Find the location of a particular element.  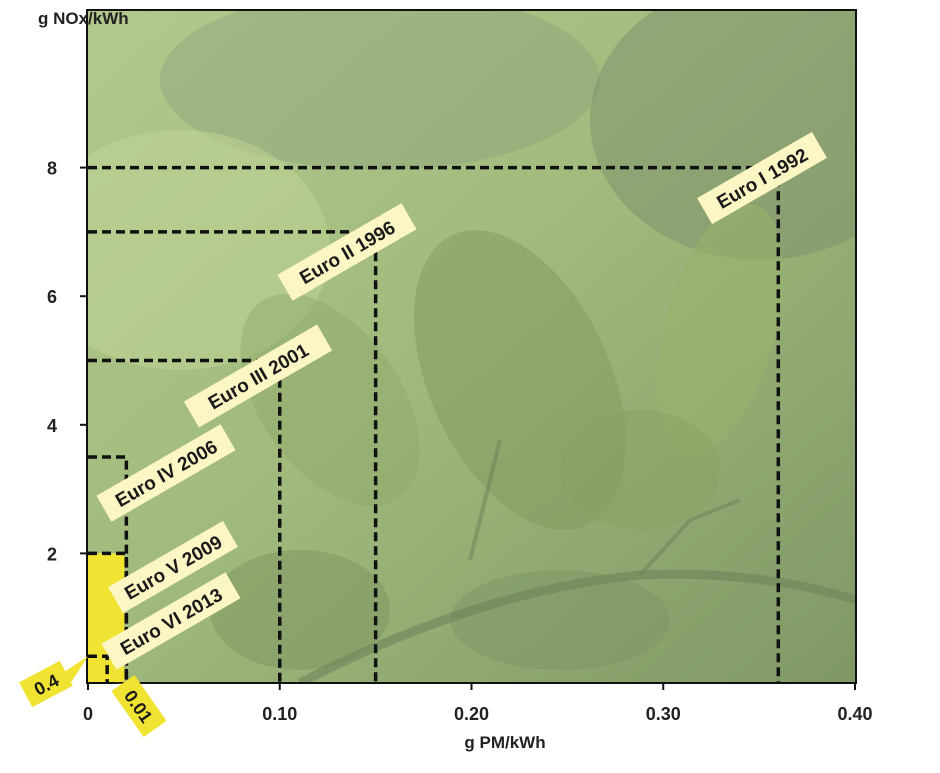

x-tick-label: 0.10 is located at coordinates (279, 714).